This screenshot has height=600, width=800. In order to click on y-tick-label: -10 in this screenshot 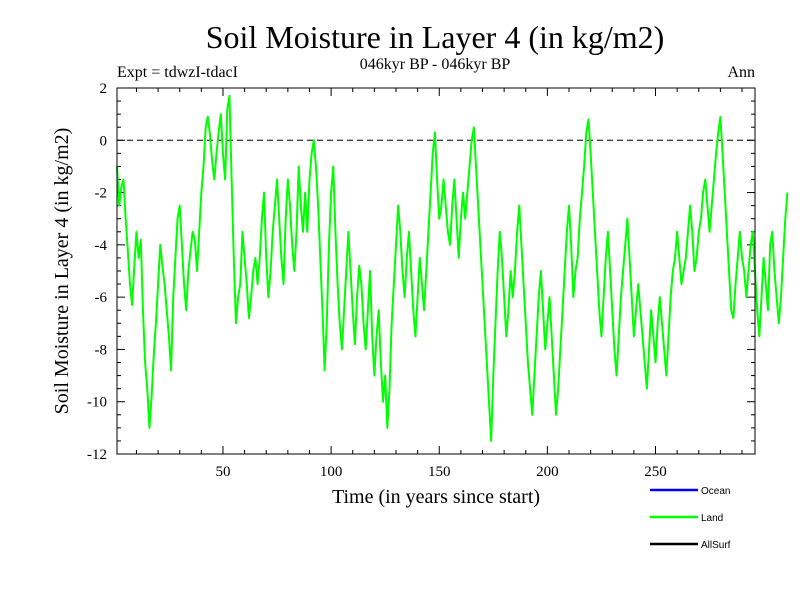, I will do `click(97, 403)`.